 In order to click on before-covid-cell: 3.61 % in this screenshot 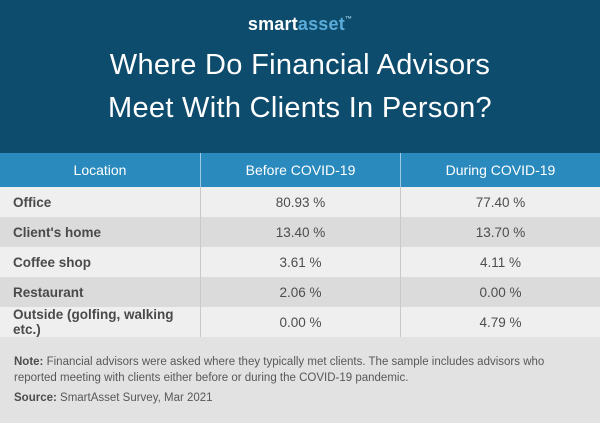, I will do `click(300, 262)`.